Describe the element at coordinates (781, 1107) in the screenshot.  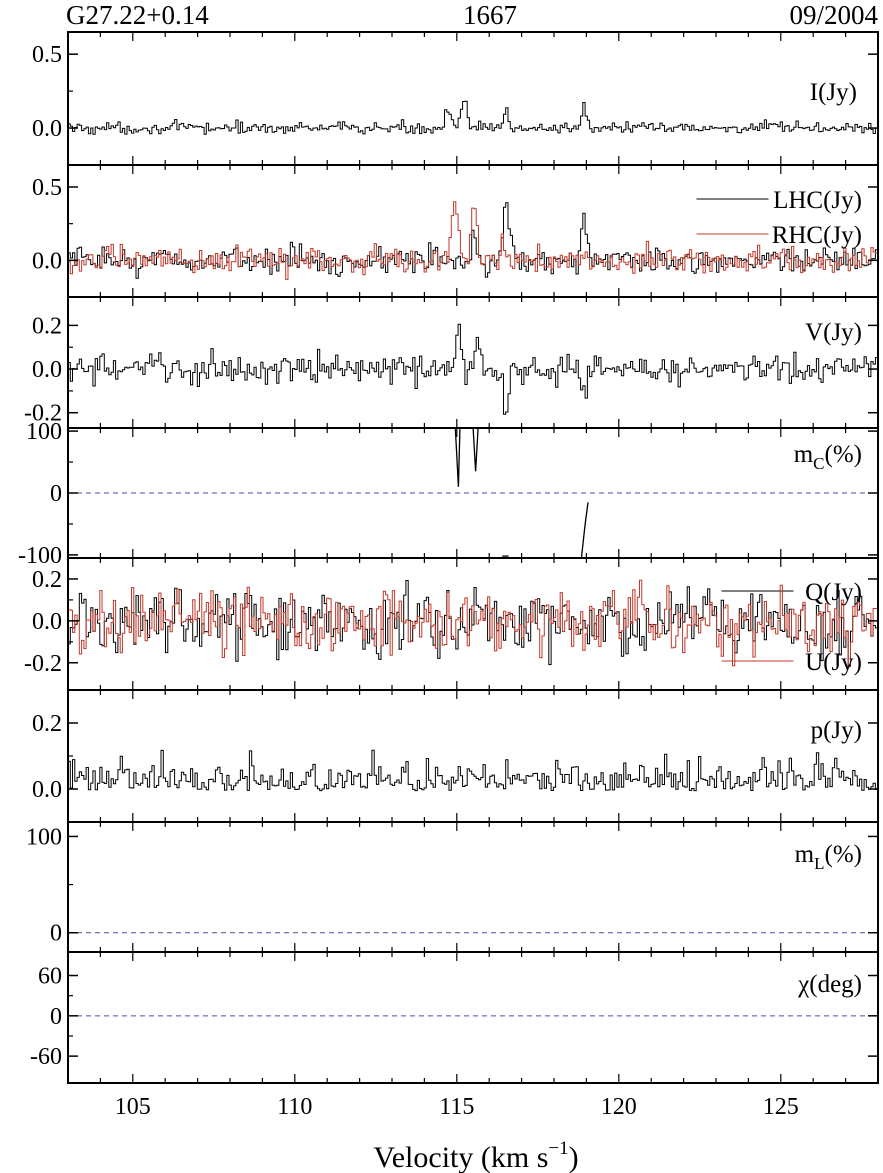
I see `x-tick-label: 125` at that location.